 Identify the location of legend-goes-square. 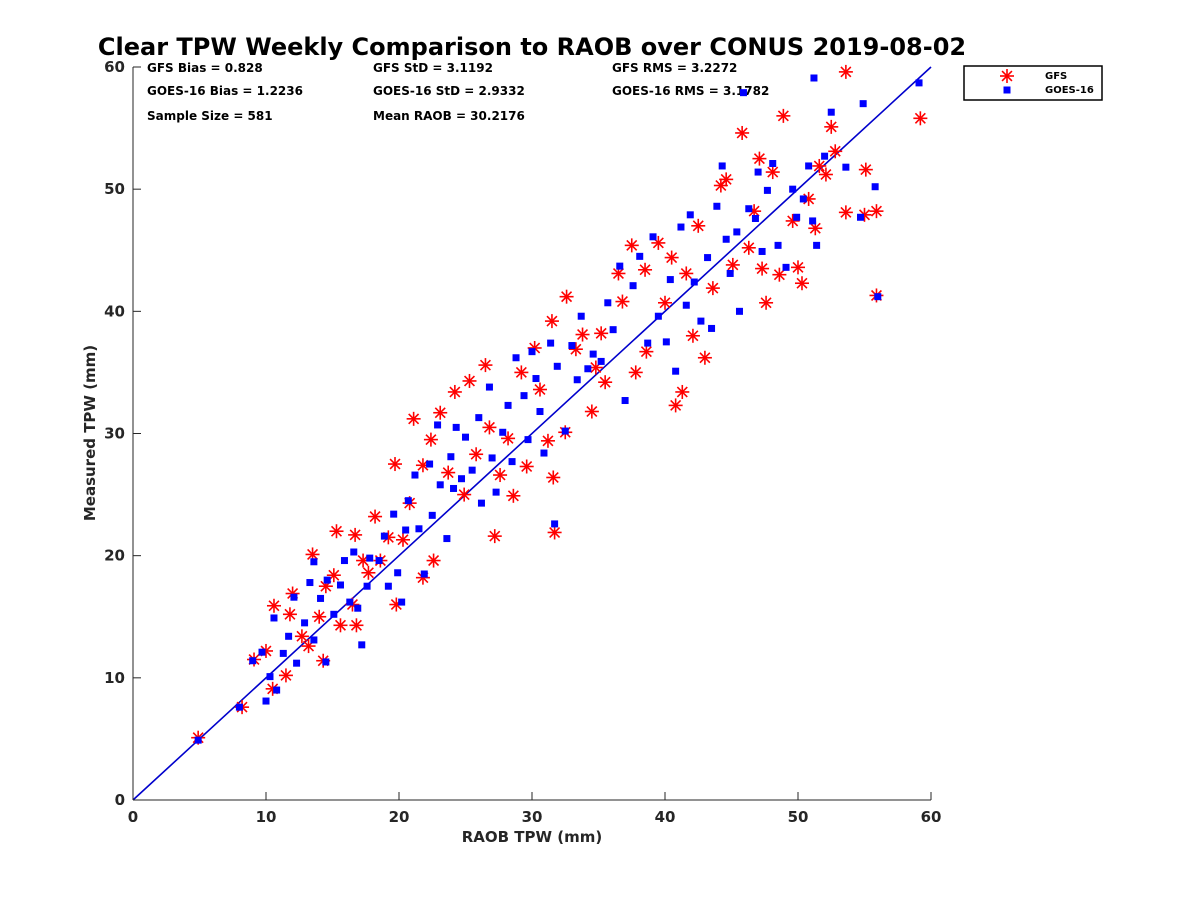
(1007, 90).